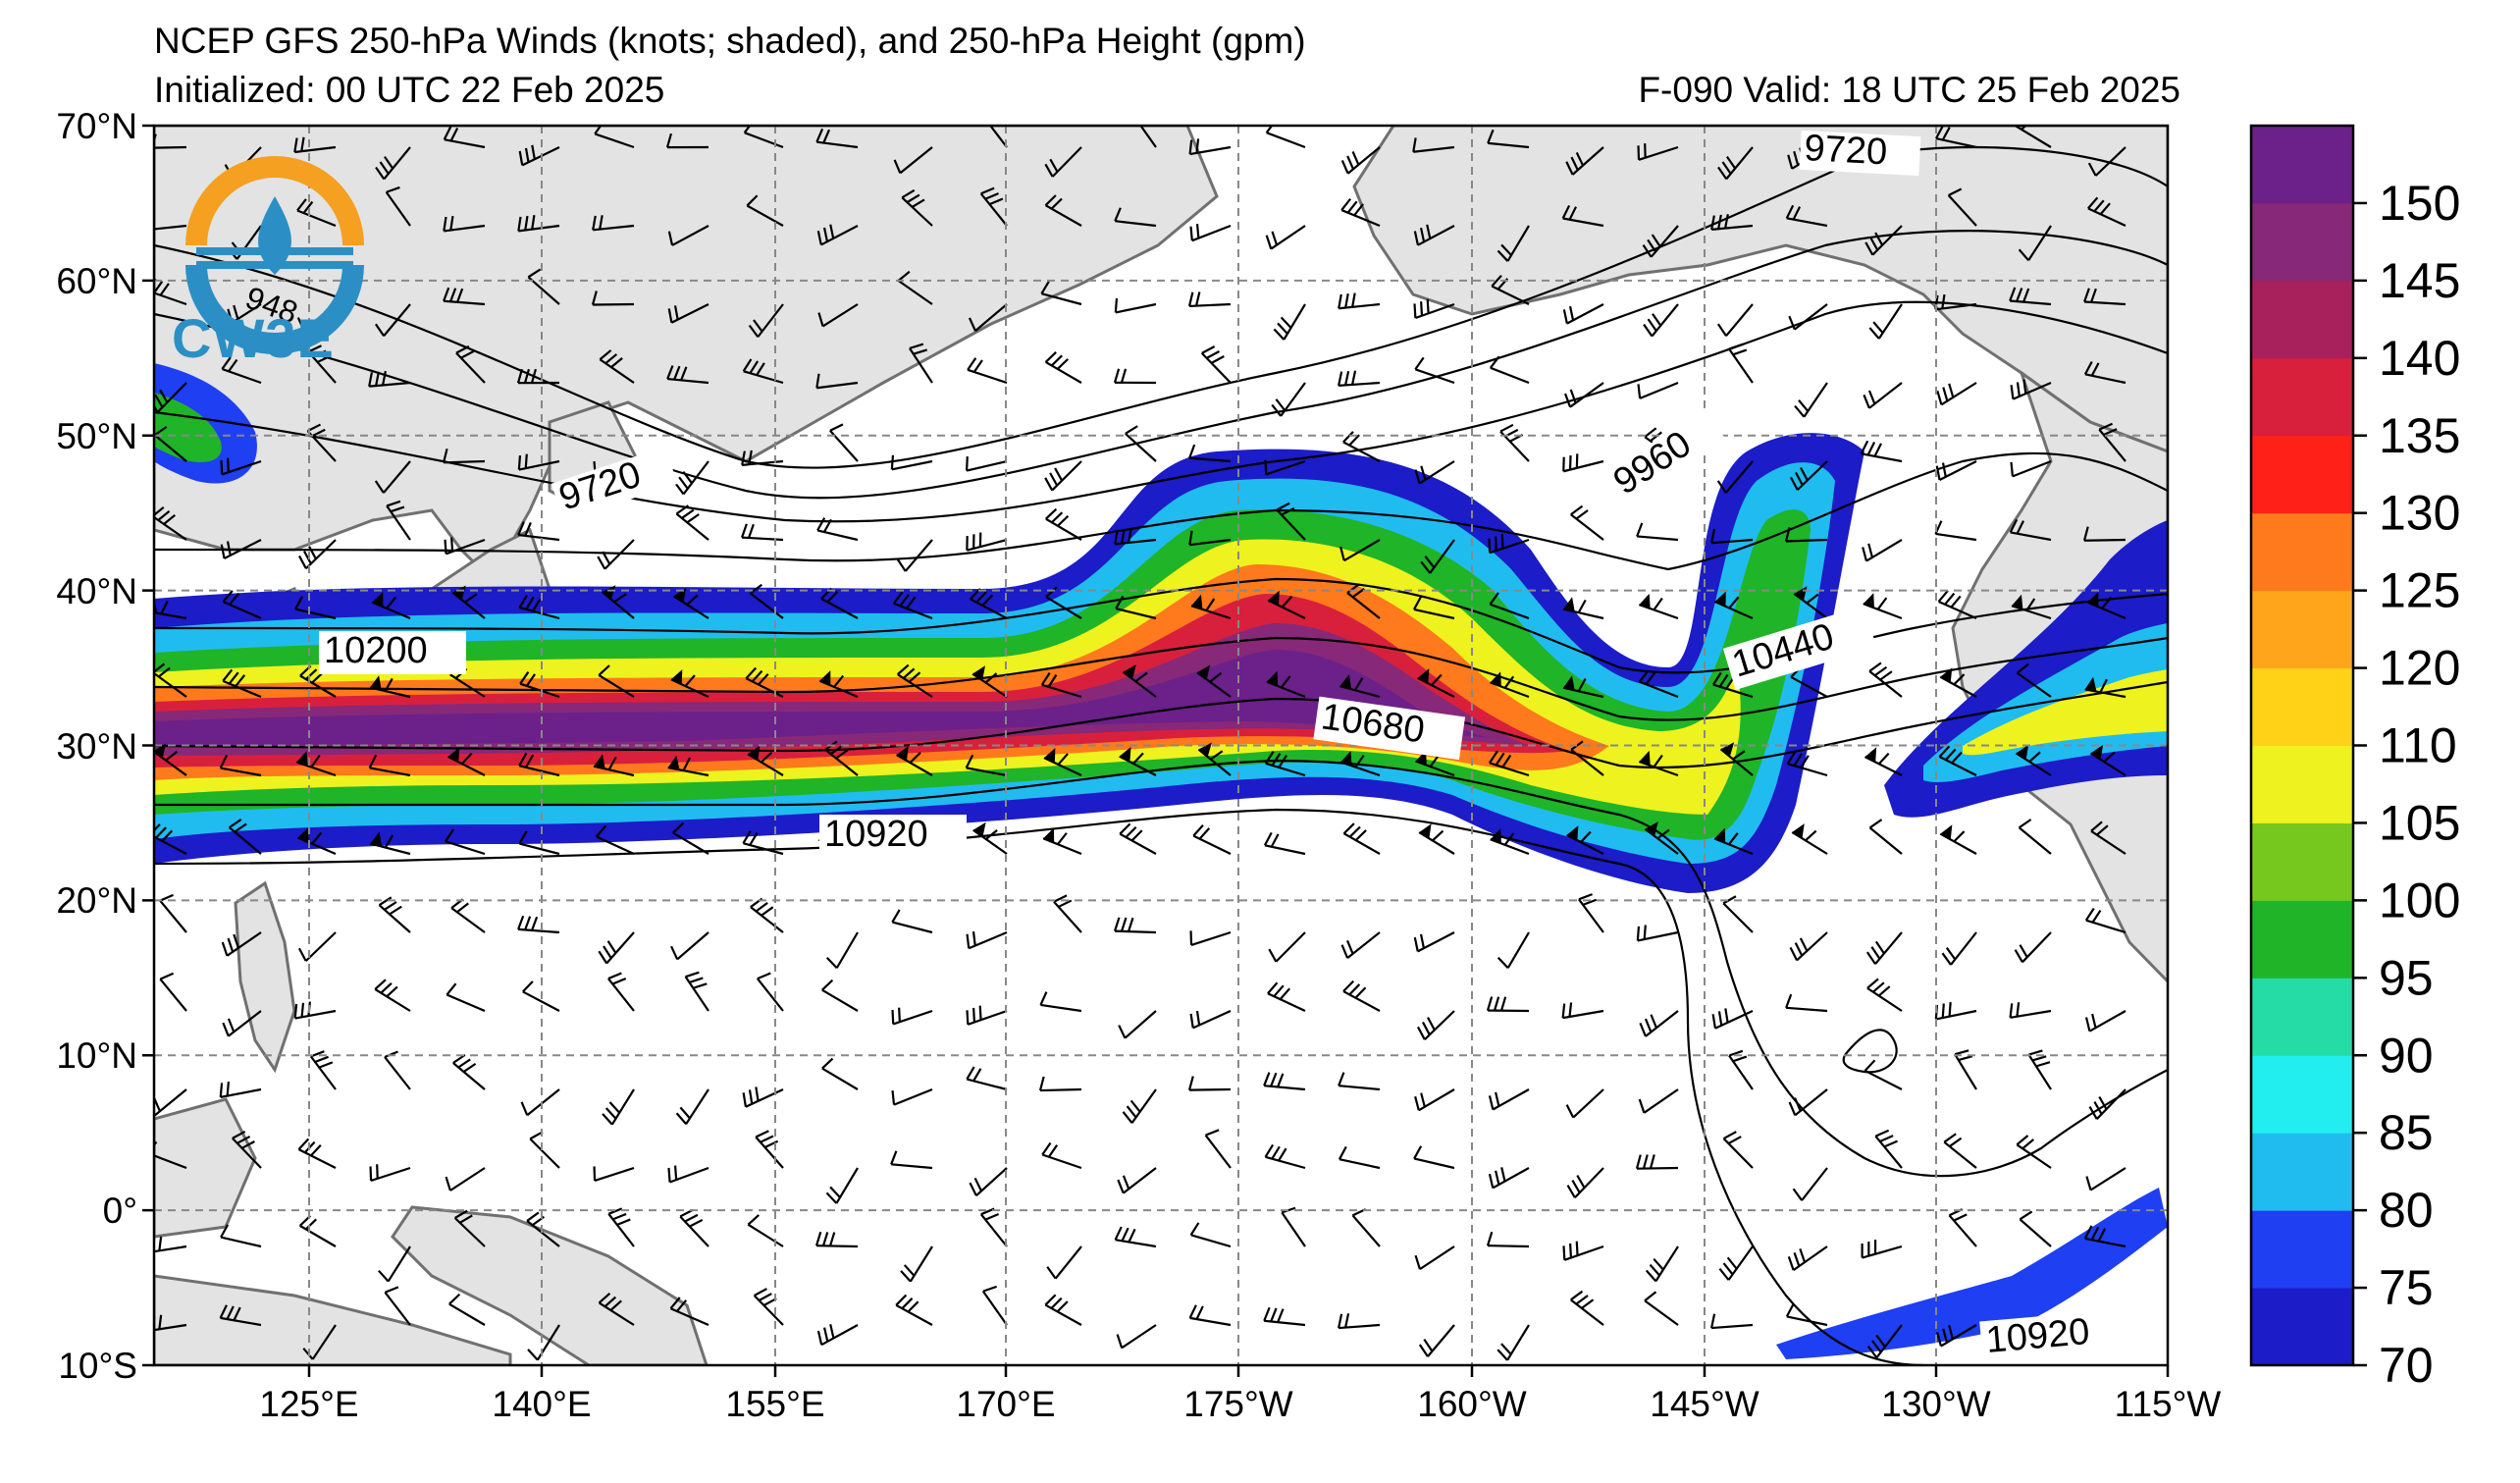  Describe the element at coordinates (1936, 1404) in the screenshot. I see `lon-label: 130°W` at that location.